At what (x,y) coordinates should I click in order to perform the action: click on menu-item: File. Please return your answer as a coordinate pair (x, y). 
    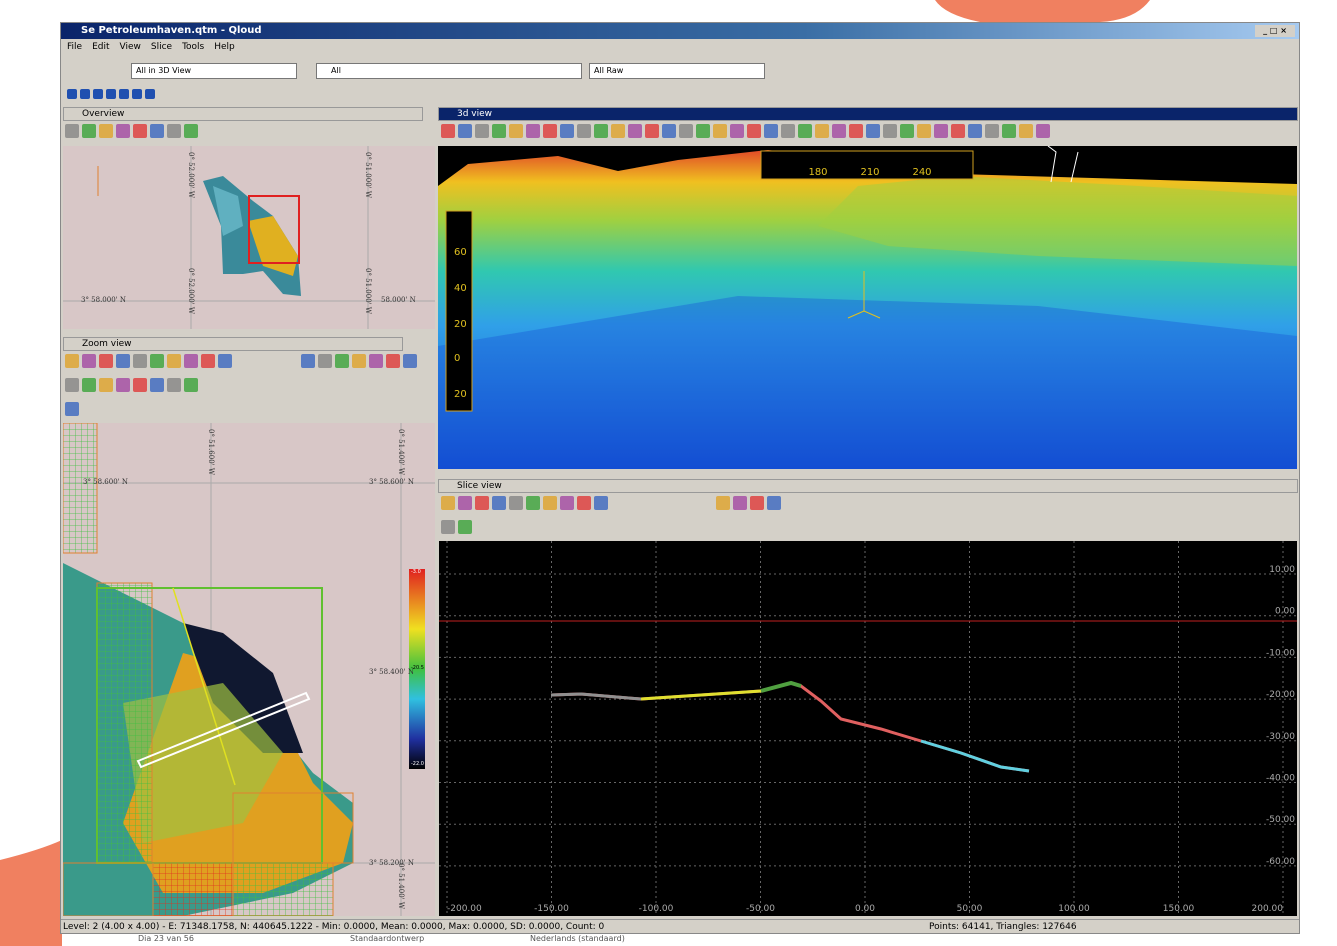
    Looking at the image, I should click on (75, 47).